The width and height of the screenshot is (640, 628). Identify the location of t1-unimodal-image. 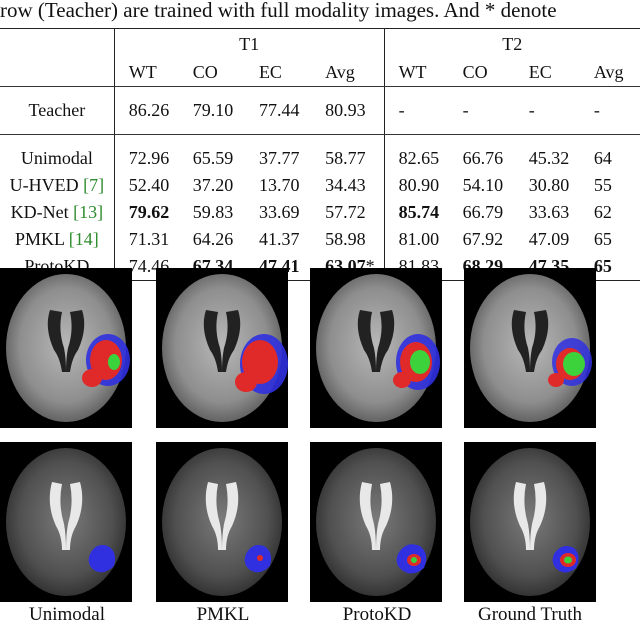
(66, 348).